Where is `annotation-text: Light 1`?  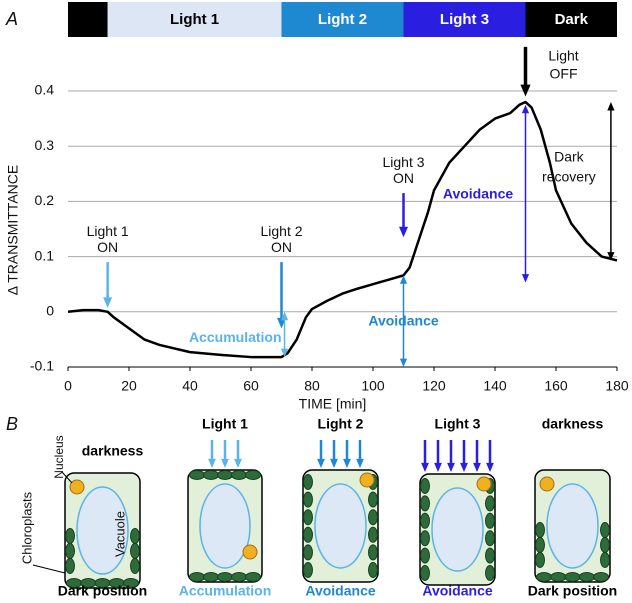
annotation-text: Light 1 is located at coordinates (108, 231).